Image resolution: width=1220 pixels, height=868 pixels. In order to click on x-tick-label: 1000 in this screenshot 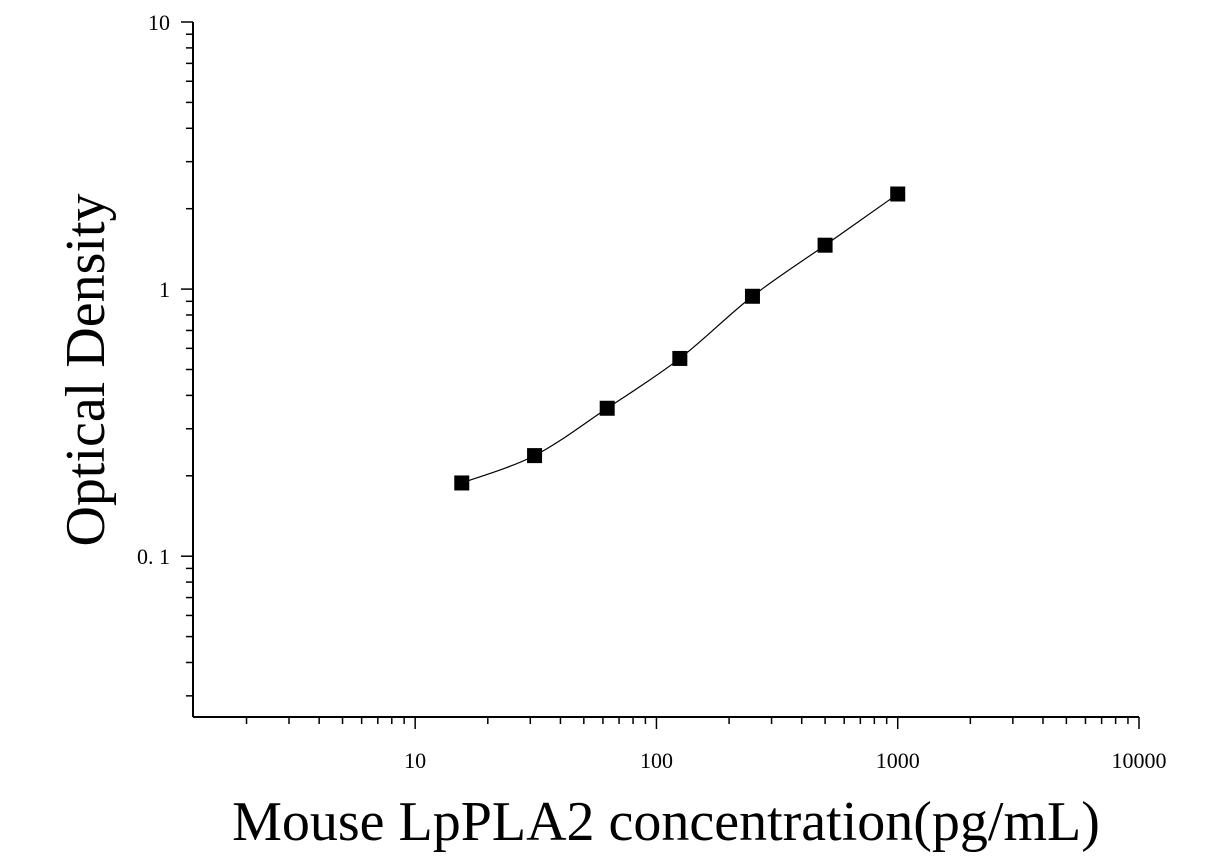, I will do `click(898, 760)`.